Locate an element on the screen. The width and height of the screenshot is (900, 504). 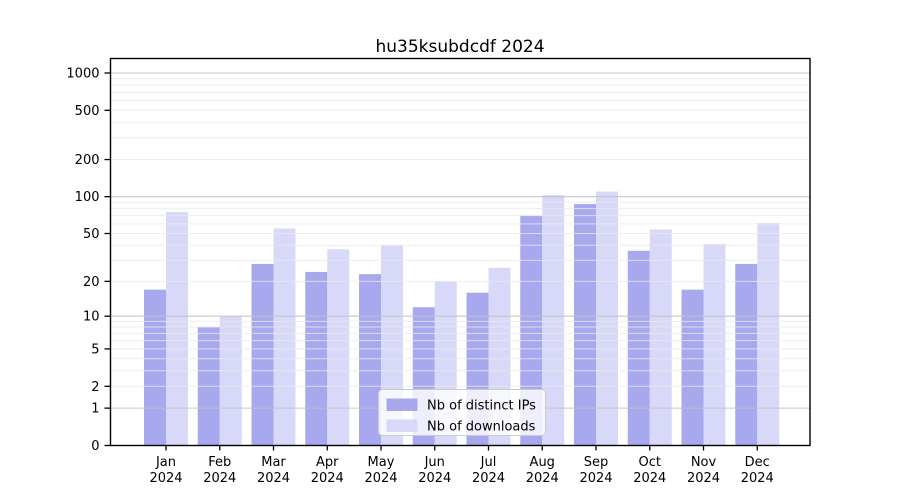
bar-nb-of-downloads-oct is located at coordinates (660, 337).